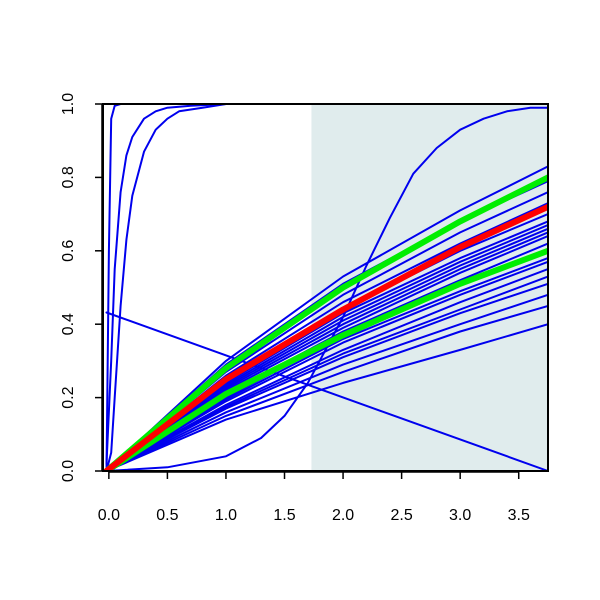 This screenshot has width=600, height=600. I want to click on y-tick-label-4: 0.8, so click(68, 177).